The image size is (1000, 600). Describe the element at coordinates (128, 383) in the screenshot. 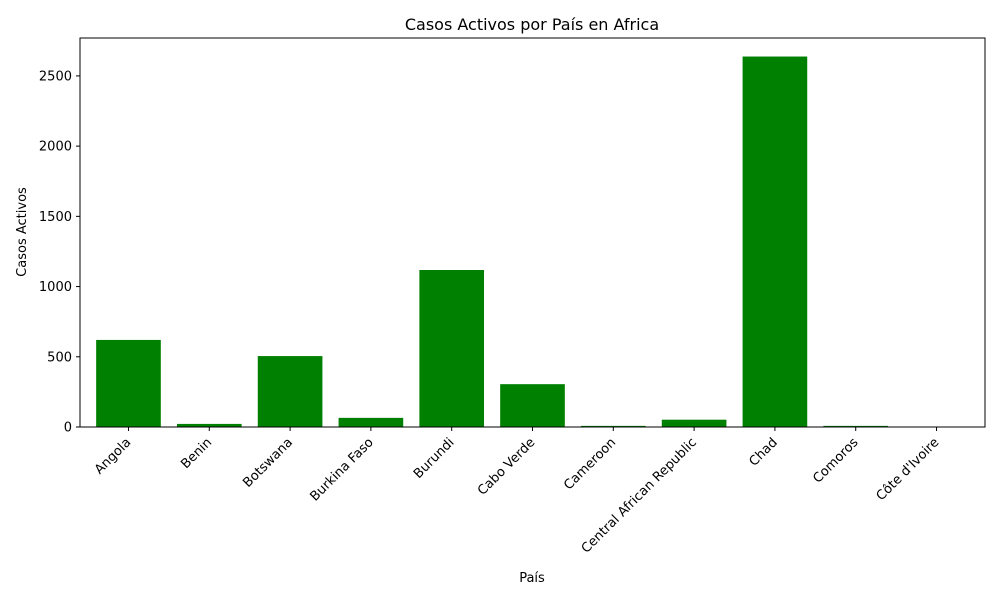

I see `bar-angola` at that location.